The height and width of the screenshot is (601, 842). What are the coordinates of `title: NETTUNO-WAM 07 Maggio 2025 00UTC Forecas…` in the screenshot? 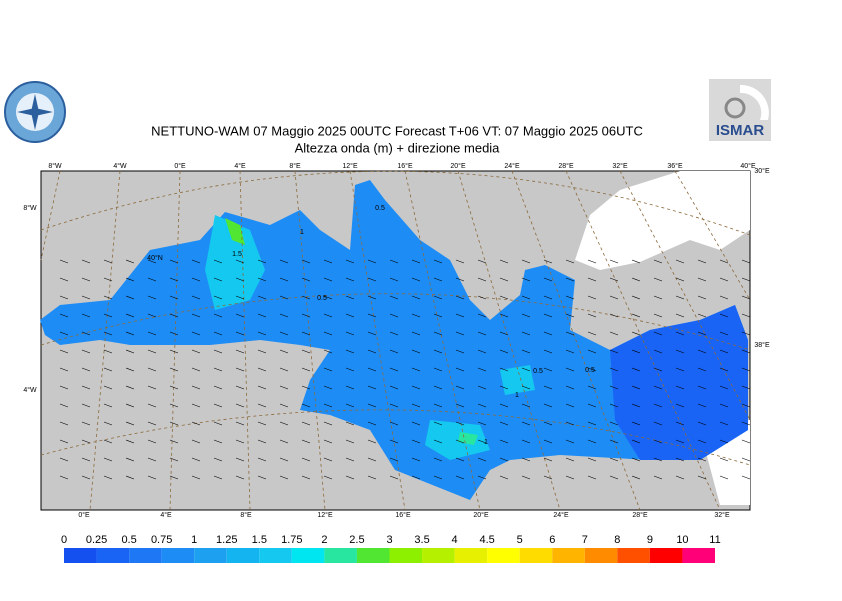 It's located at (397, 130).